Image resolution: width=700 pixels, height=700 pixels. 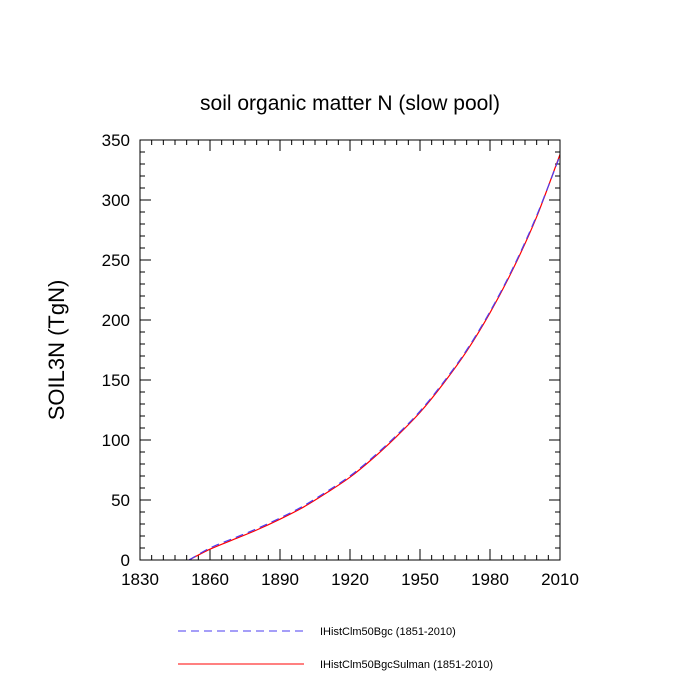 I want to click on x-tick-label: 1920, so click(x=350, y=579).